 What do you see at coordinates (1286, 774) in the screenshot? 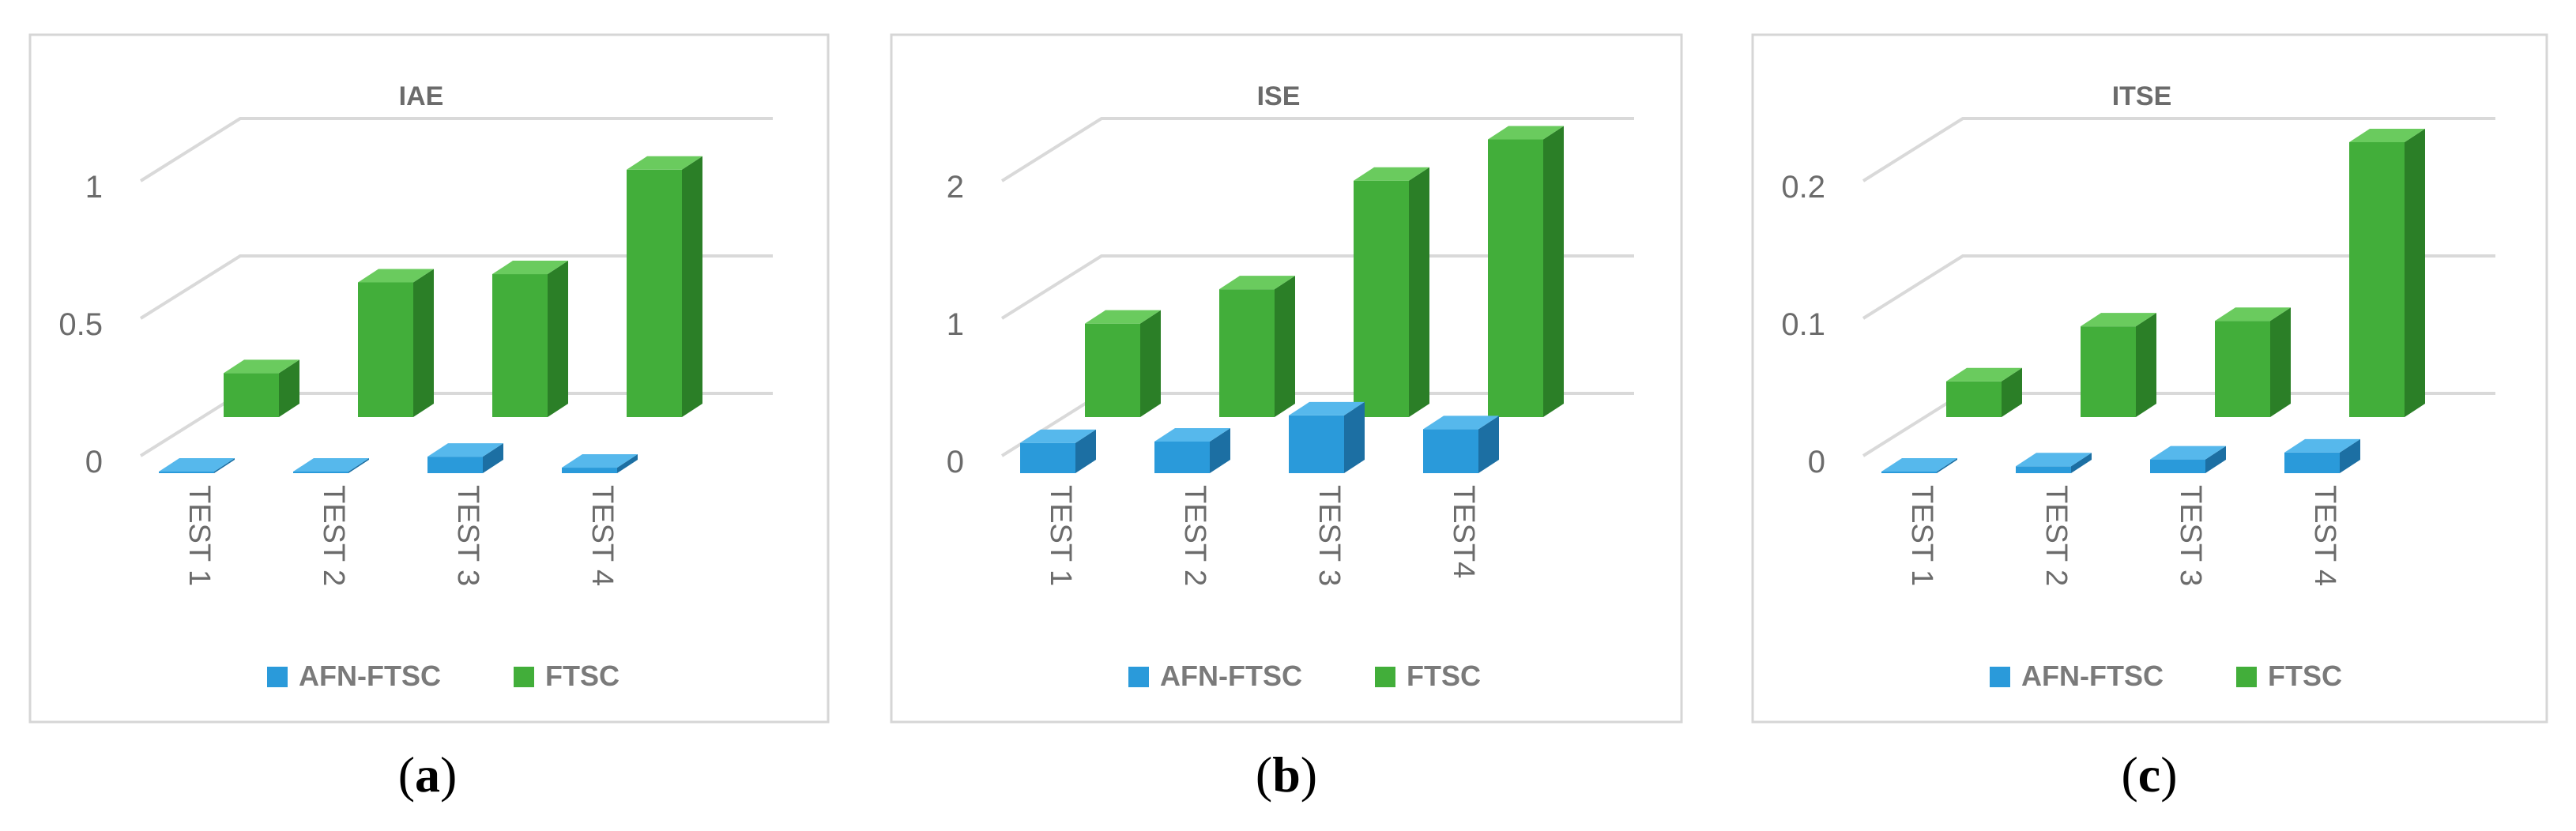
I see `panel-caption: (b)` at bounding box center [1286, 774].